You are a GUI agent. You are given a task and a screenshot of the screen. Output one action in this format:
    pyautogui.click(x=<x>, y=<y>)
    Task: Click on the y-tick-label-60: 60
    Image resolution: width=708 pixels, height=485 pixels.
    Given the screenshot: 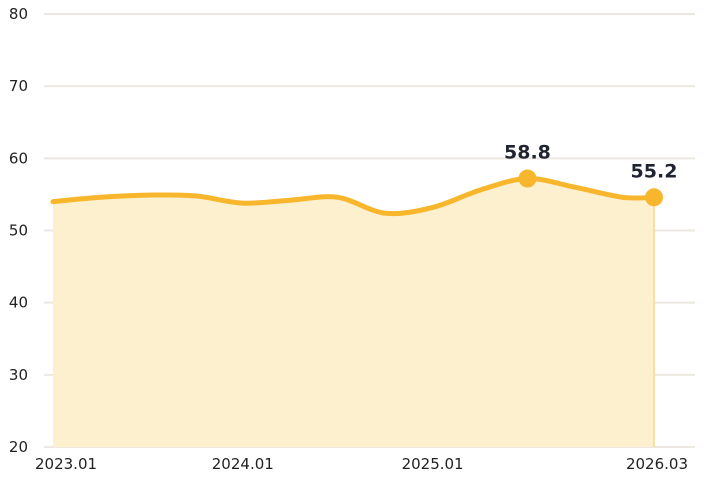 What is the action you would take?
    pyautogui.click(x=18, y=158)
    